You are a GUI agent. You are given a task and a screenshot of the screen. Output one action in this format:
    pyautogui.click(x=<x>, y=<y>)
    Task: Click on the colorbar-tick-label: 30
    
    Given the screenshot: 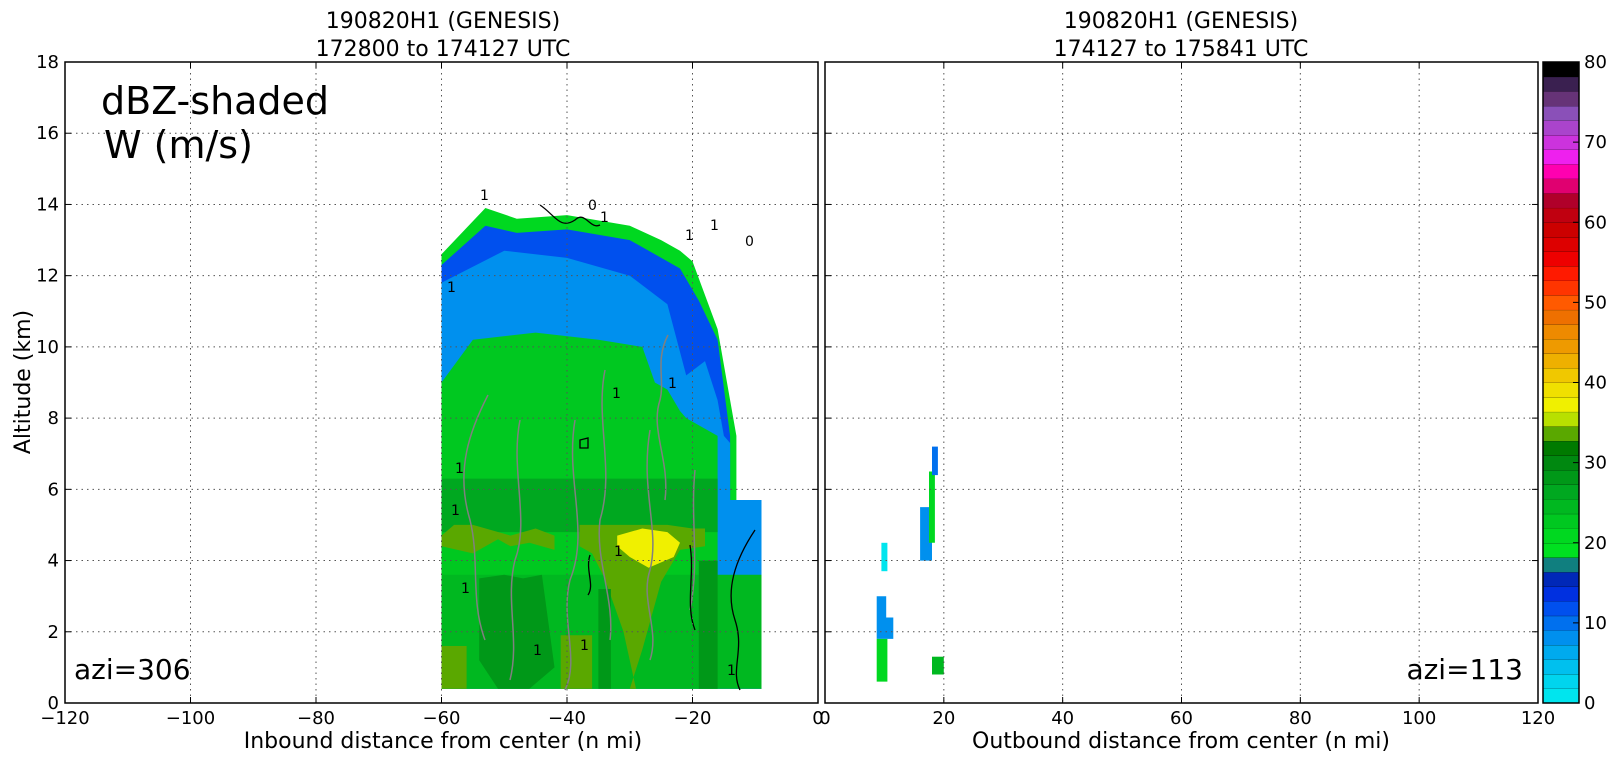 What is the action you would take?
    pyautogui.click(x=1595, y=463)
    